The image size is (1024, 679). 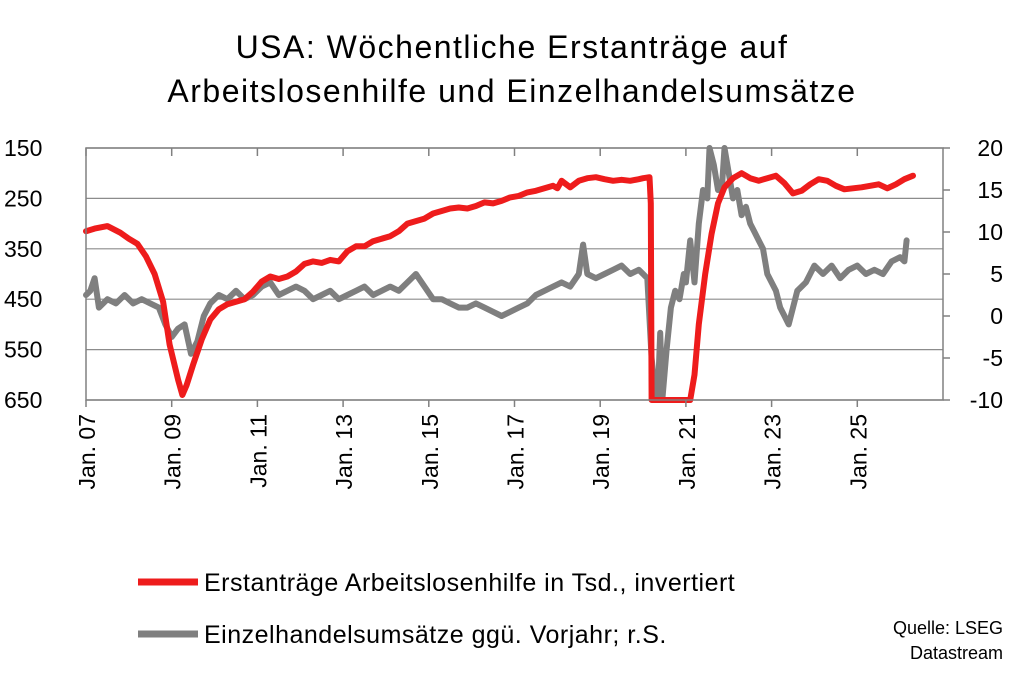 What do you see at coordinates (990, 190) in the screenshot?
I see `right-tick-label-1: 15` at bounding box center [990, 190].